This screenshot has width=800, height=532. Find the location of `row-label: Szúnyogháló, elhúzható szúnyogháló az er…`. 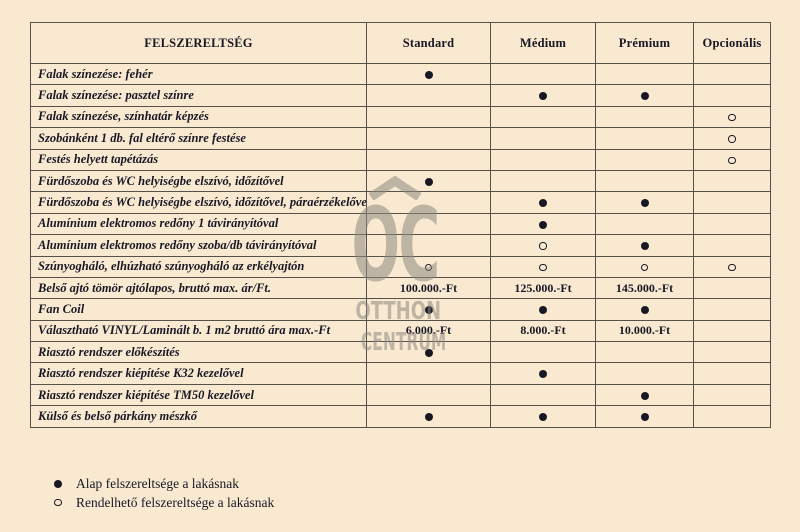

row-label: Szúnyogháló, elhúzható szúnyogháló az er… is located at coordinates (198, 266).